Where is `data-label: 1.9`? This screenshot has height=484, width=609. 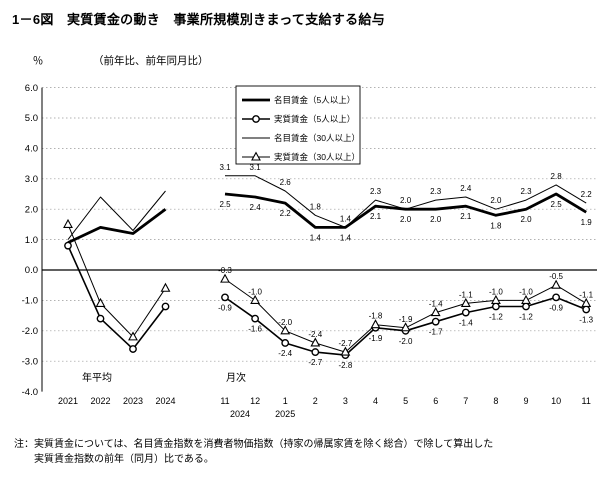
data-label: 1.9 is located at coordinates (587, 222).